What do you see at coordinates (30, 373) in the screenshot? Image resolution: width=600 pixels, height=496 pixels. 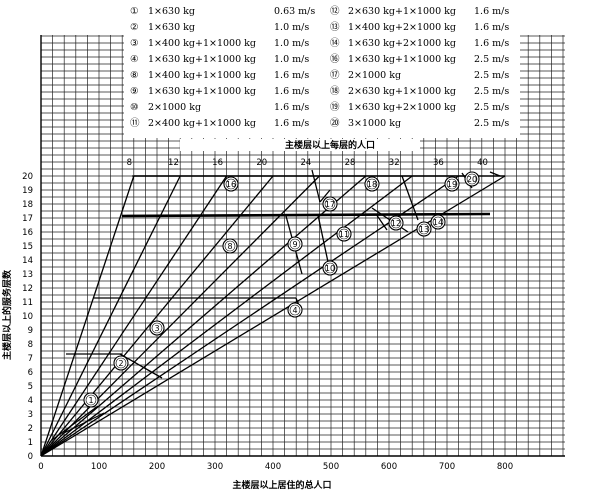 I see `y-tick-label: 6` at bounding box center [30, 373].